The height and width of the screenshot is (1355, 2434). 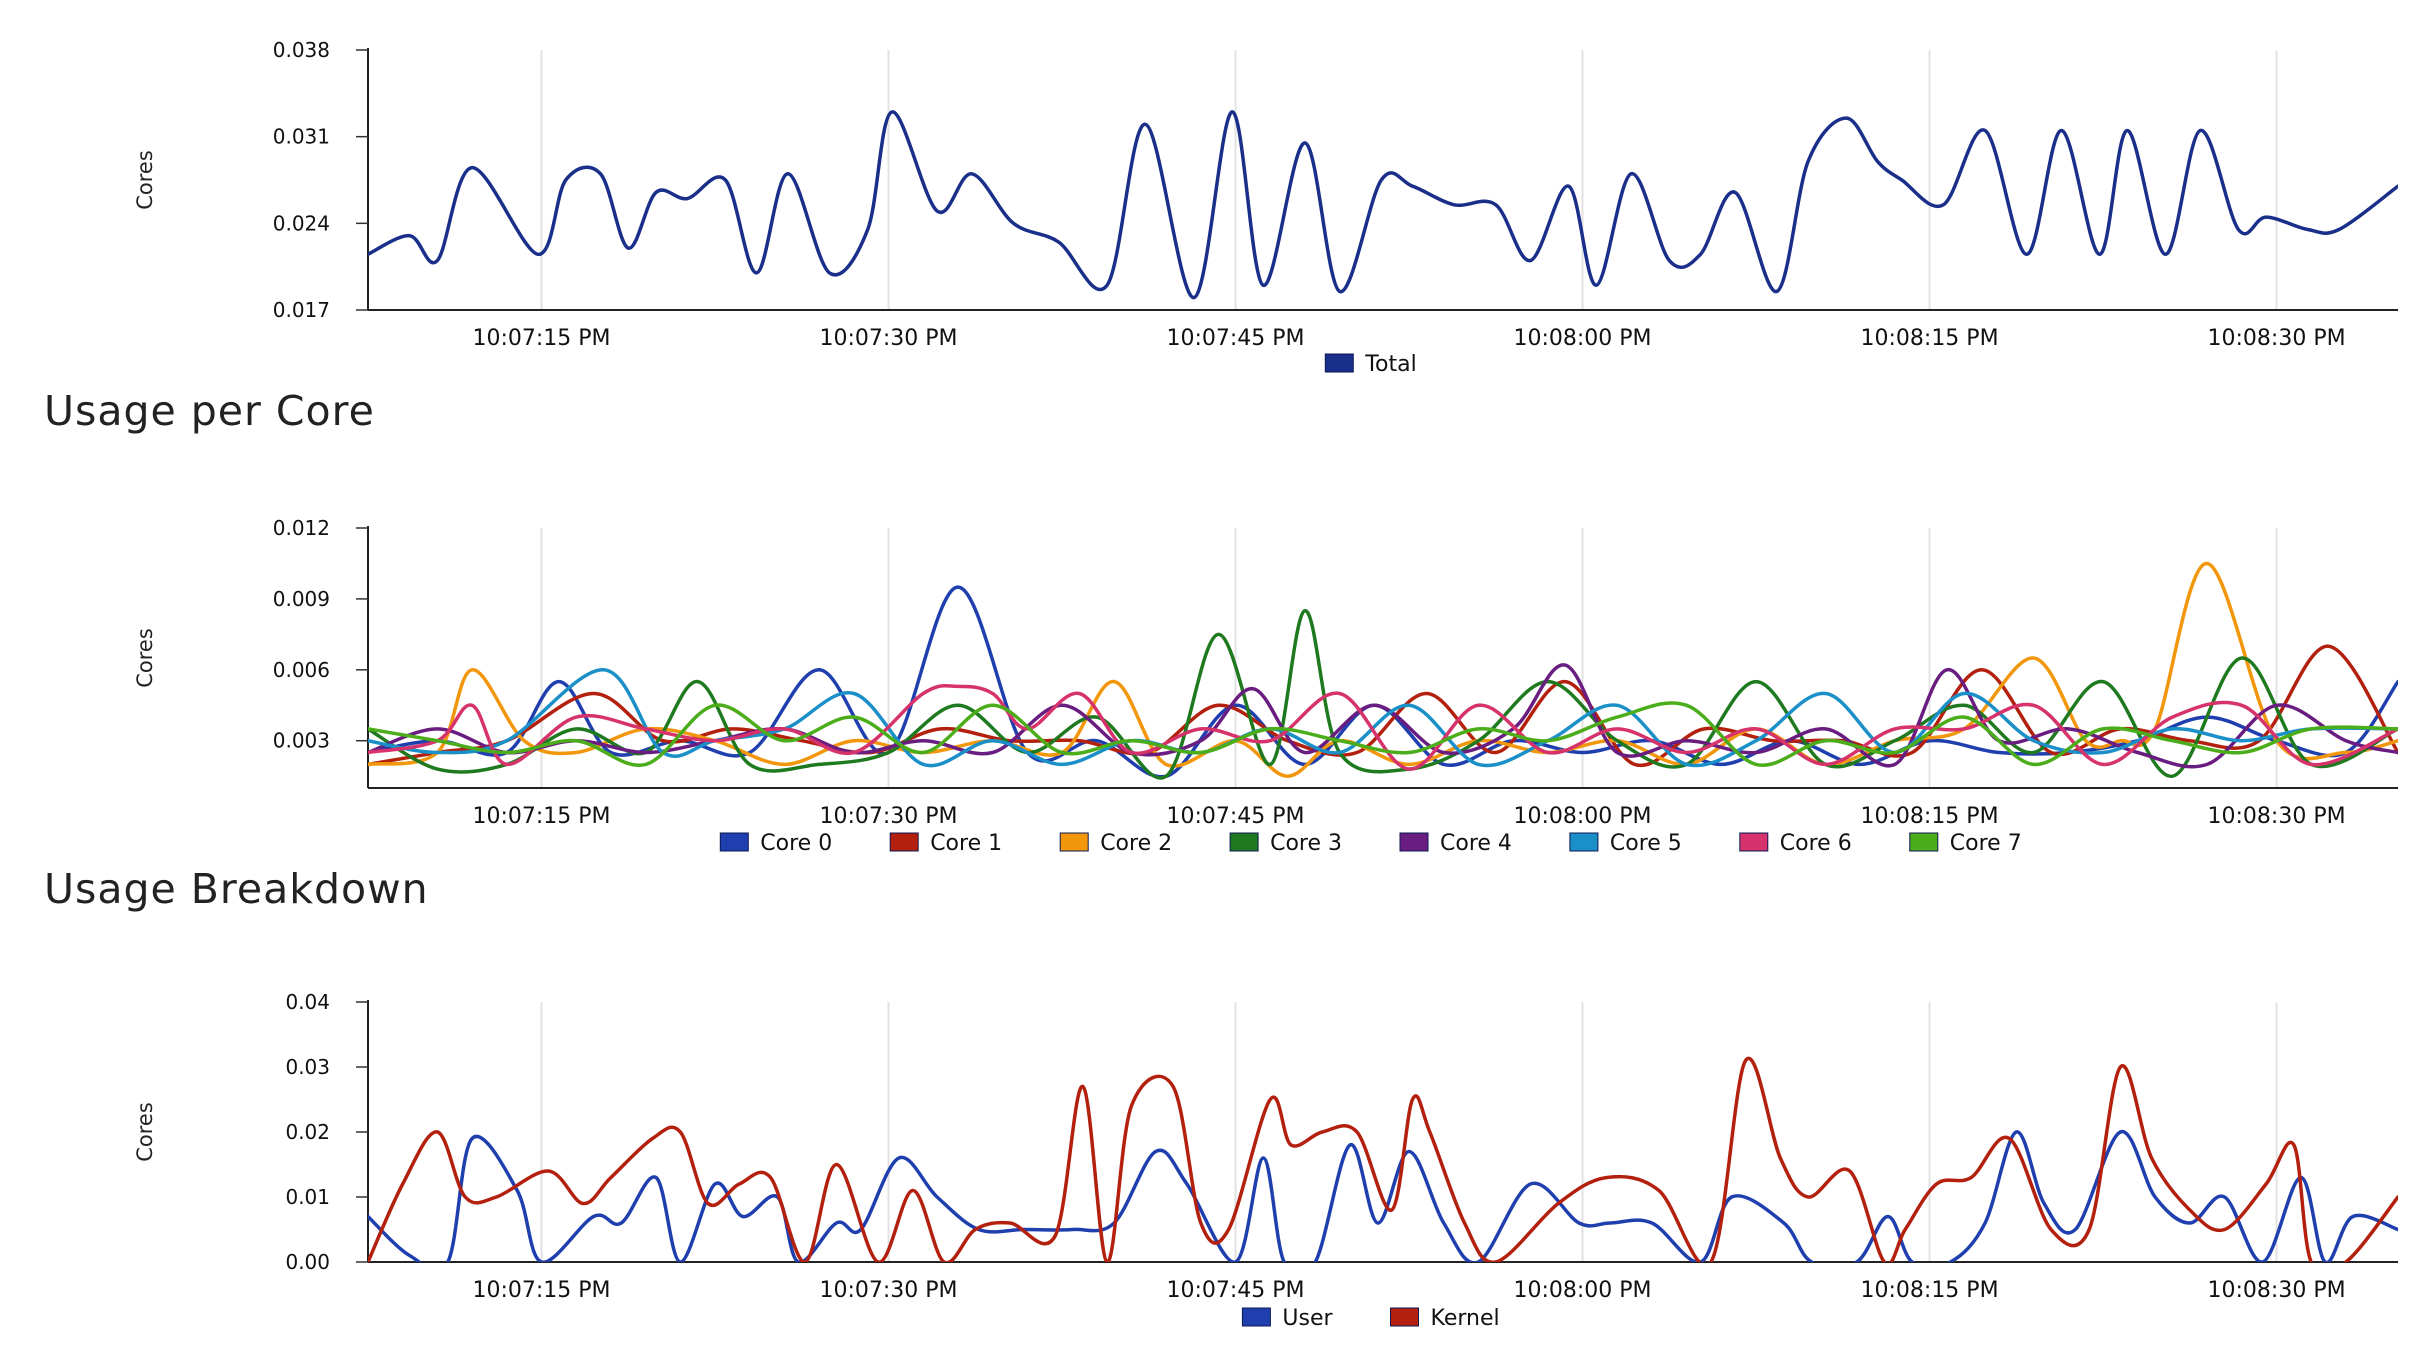 I want to click on y-tick-label: 0.031, so click(x=301, y=137).